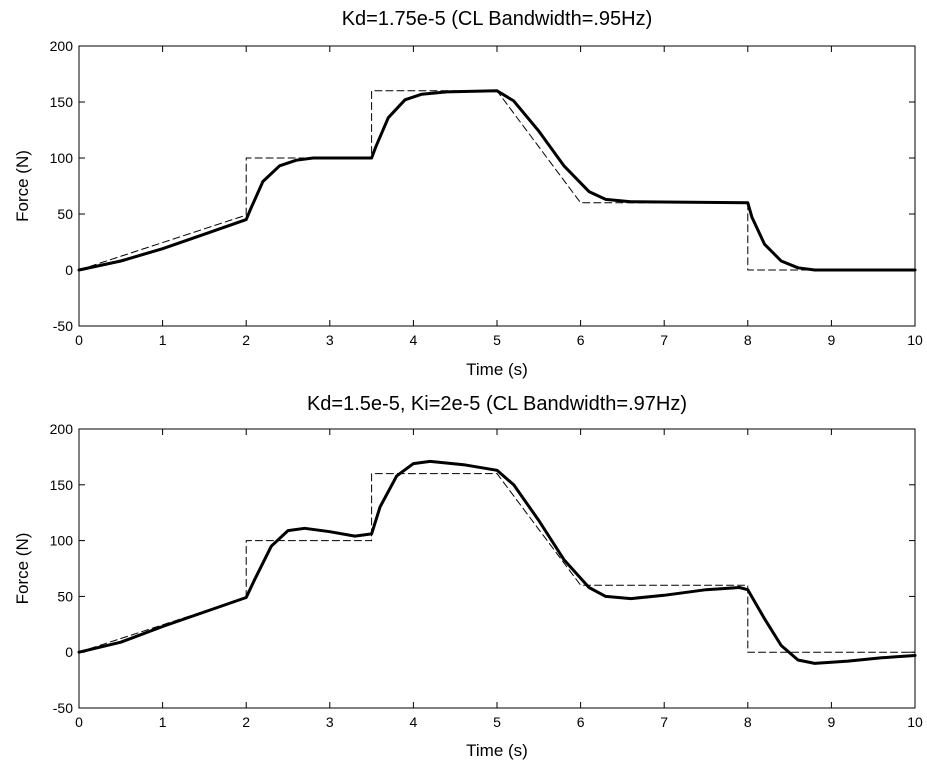  I want to click on chart-title: Kd=1.5e-5, Ki=2e-5 (CL Bandwidth=.97Hz), so click(497, 404).